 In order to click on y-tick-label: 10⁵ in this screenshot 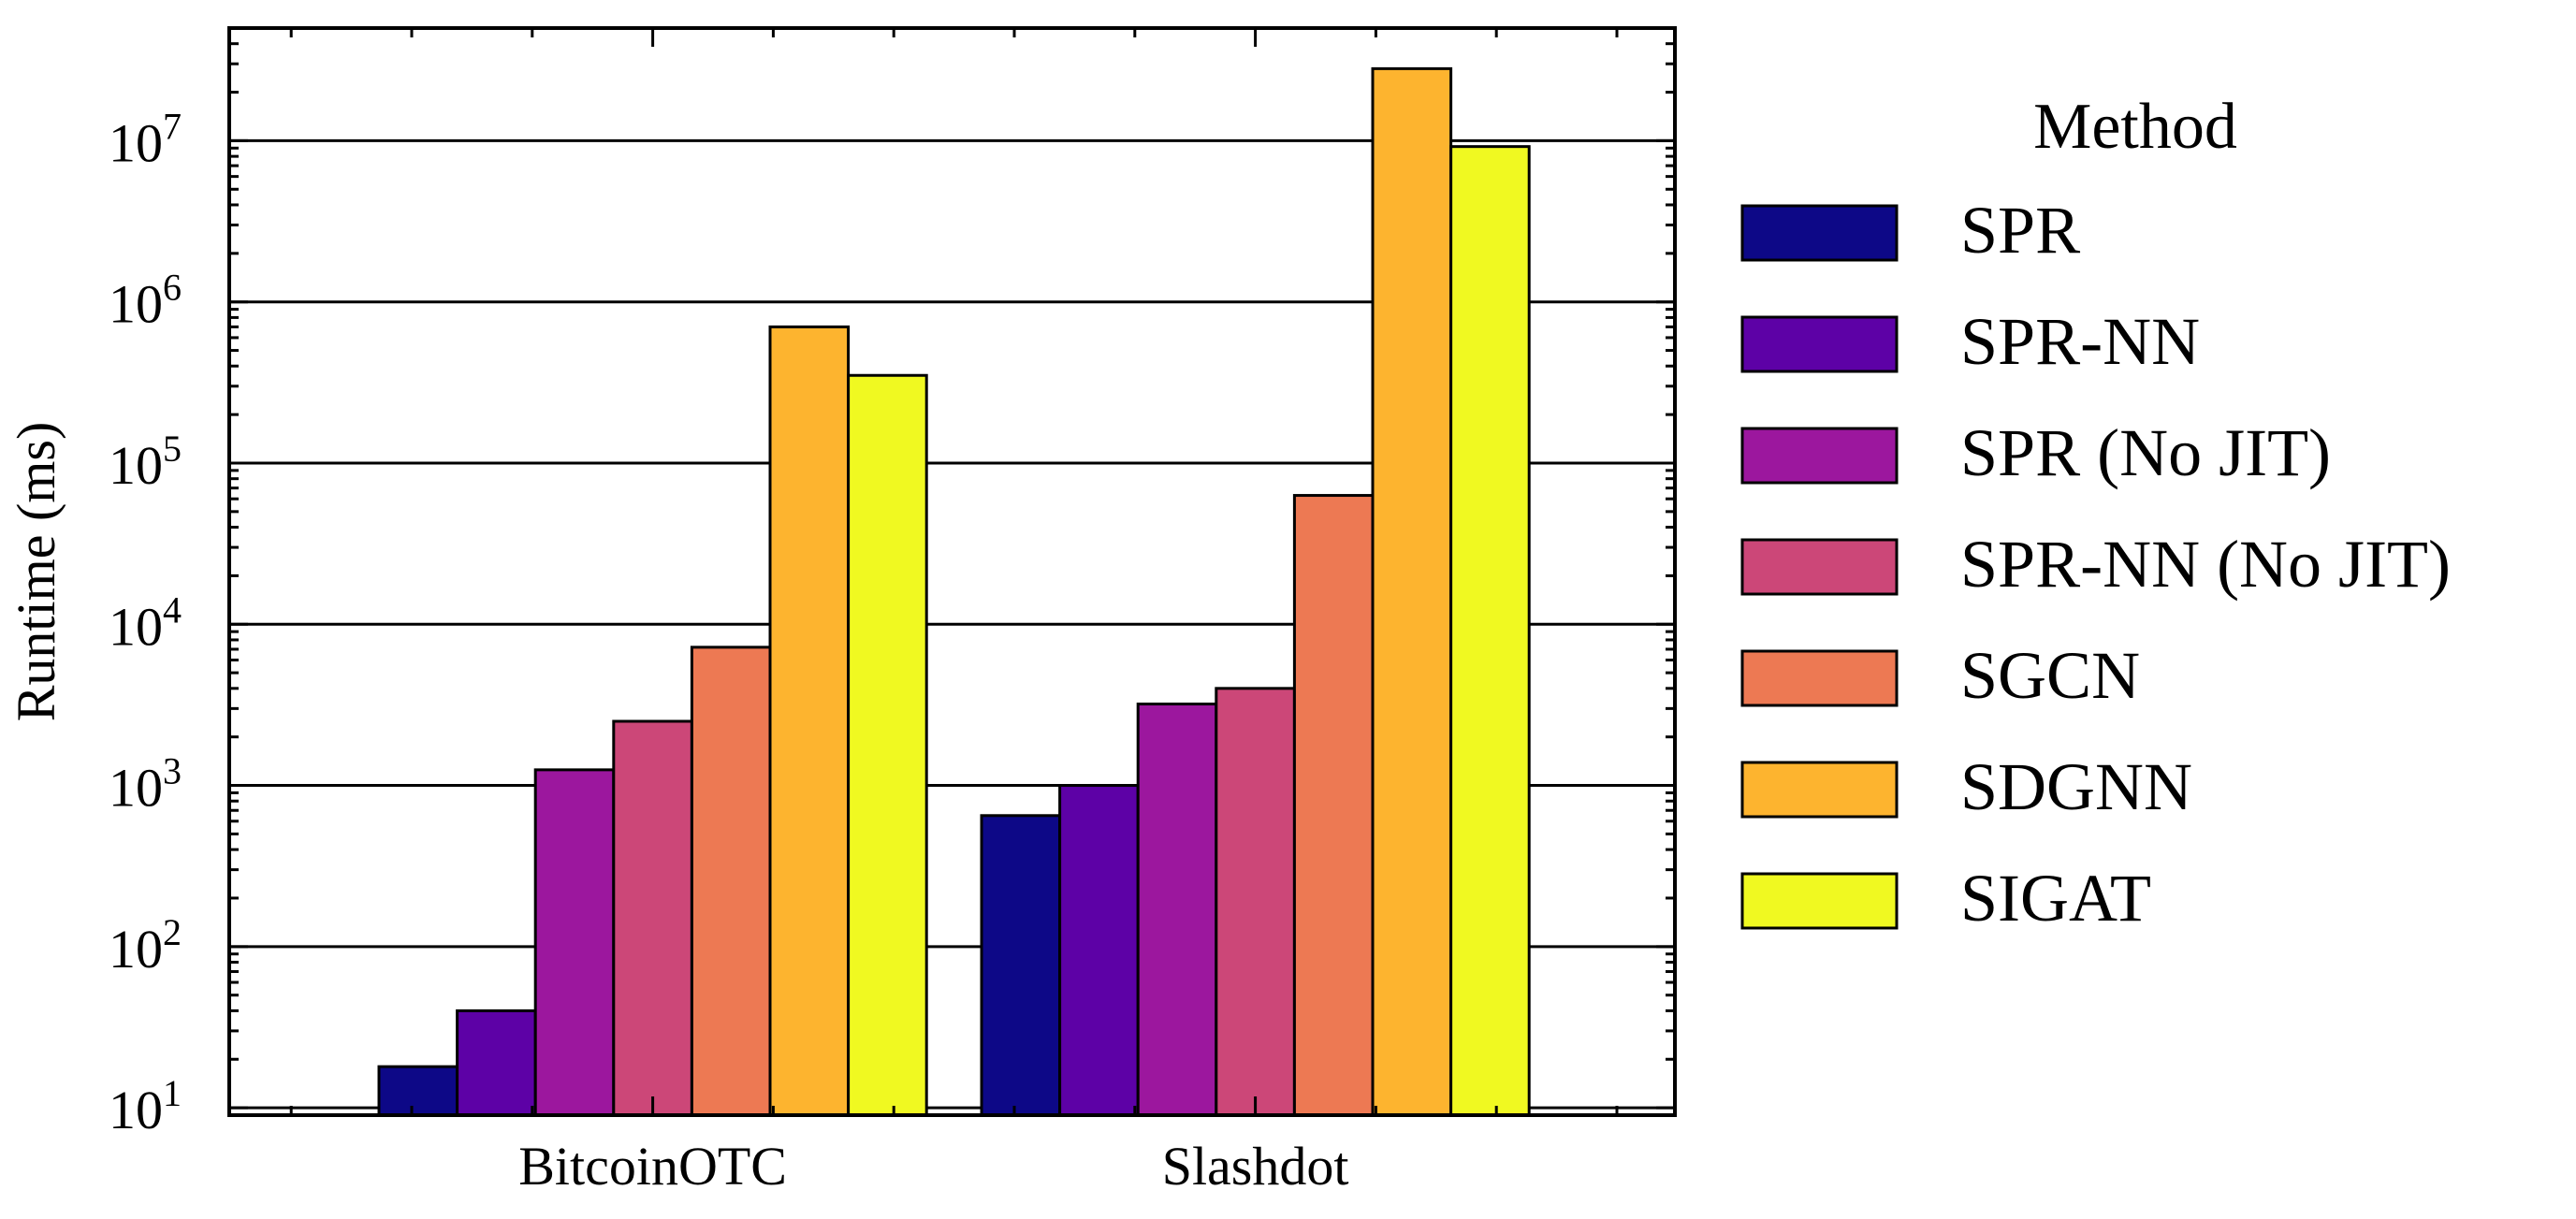, I will do `click(145, 462)`.